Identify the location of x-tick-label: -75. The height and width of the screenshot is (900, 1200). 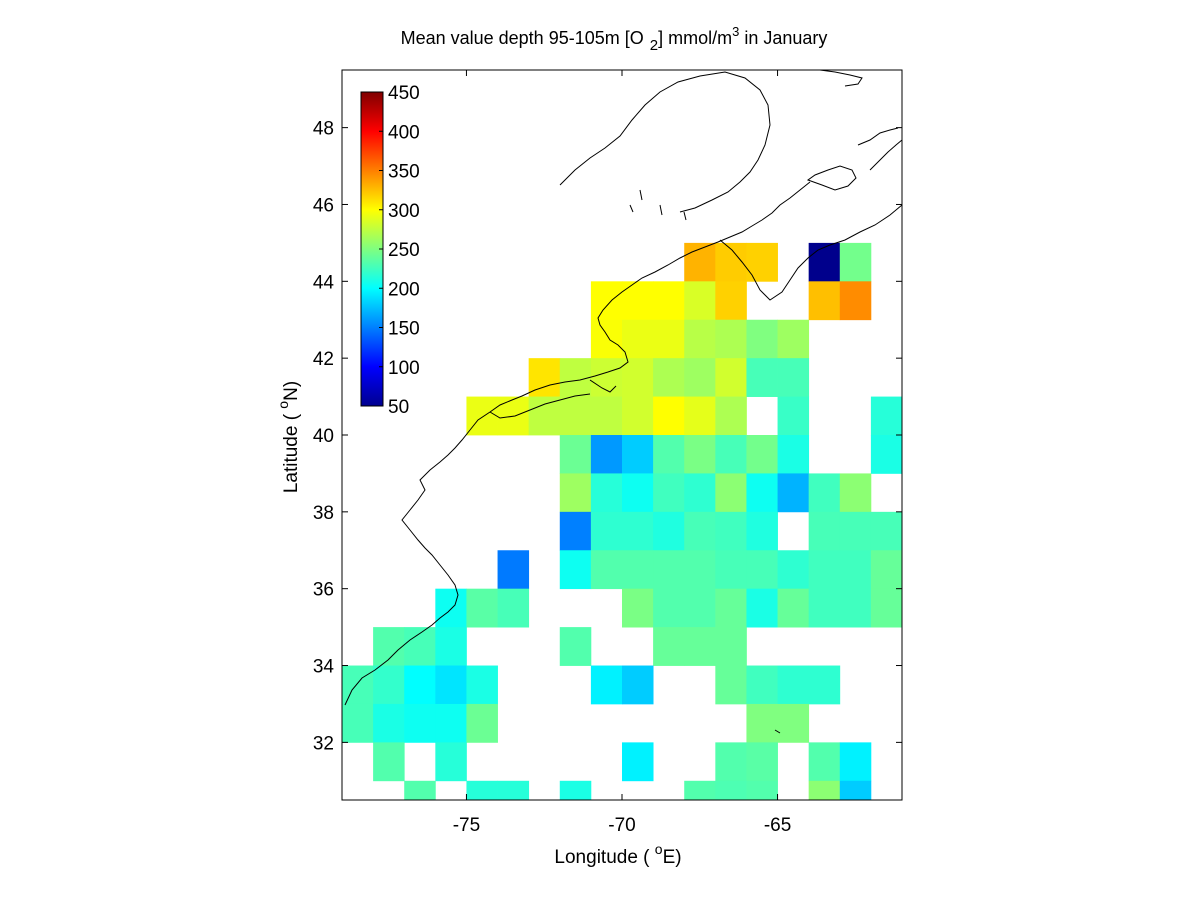
(466, 825).